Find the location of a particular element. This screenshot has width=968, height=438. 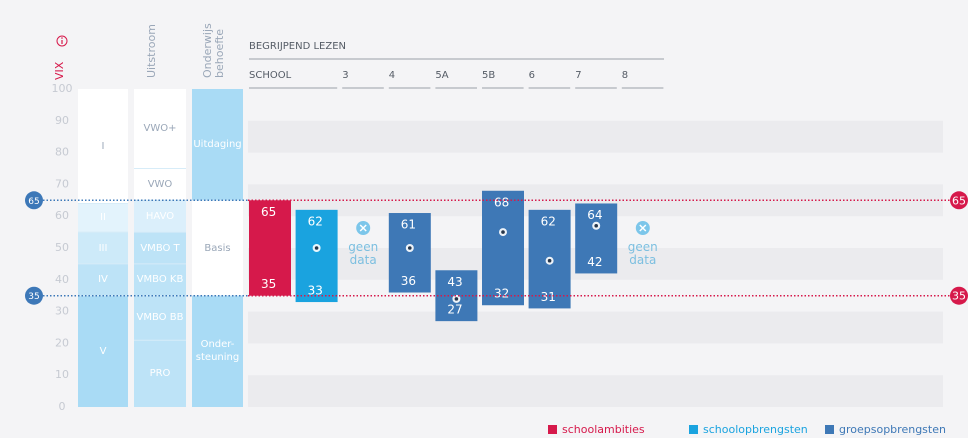

zone-label: VMBO T is located at coordinates (160, 248).